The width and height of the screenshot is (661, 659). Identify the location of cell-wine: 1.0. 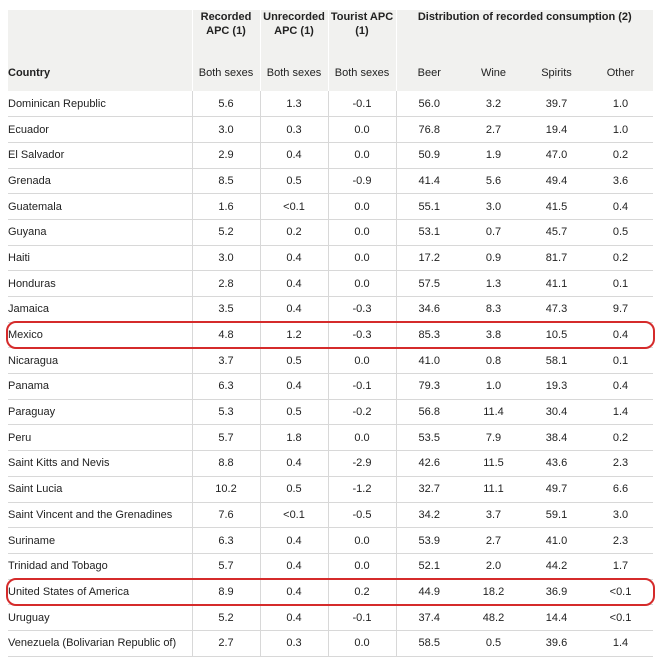
(493, 386).